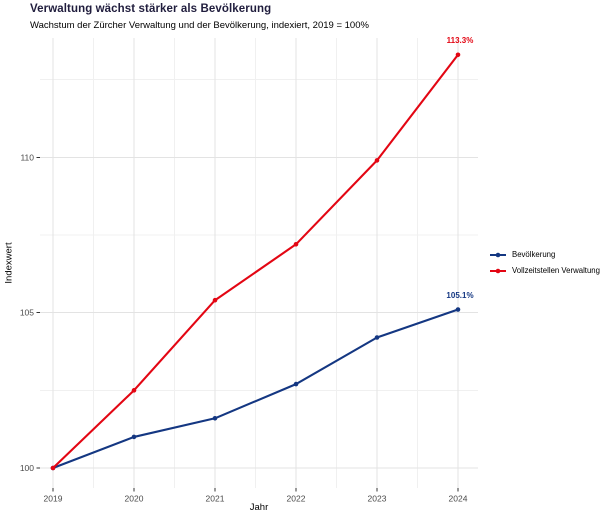 Image resolution: width=600 pixels, height=517 pixels. I want to click on legend-label-verwaltung: Vollzeitstellen Verwaltung, so click(556, 270).